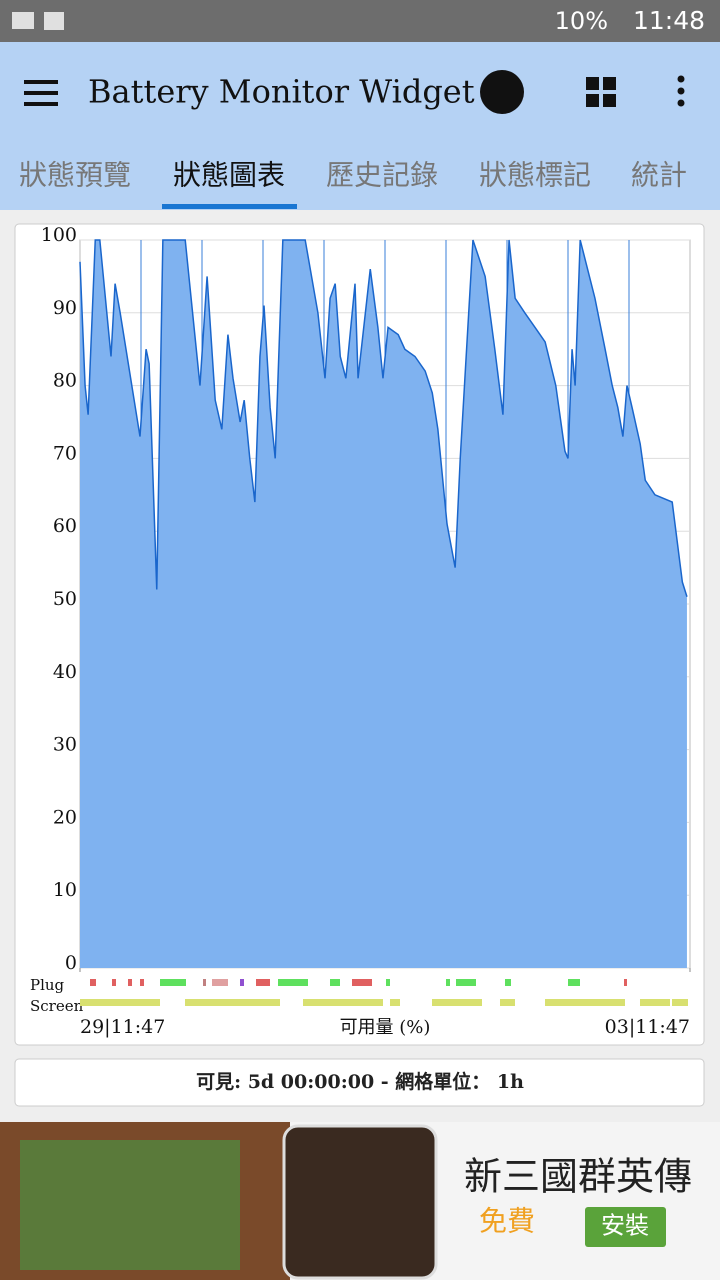 This screenshot has width=720, height=1280. What do you see at coordinates (65, 890) in the screenshot?
I see `y-tick-label: 10` at bounding box center [65, 890].